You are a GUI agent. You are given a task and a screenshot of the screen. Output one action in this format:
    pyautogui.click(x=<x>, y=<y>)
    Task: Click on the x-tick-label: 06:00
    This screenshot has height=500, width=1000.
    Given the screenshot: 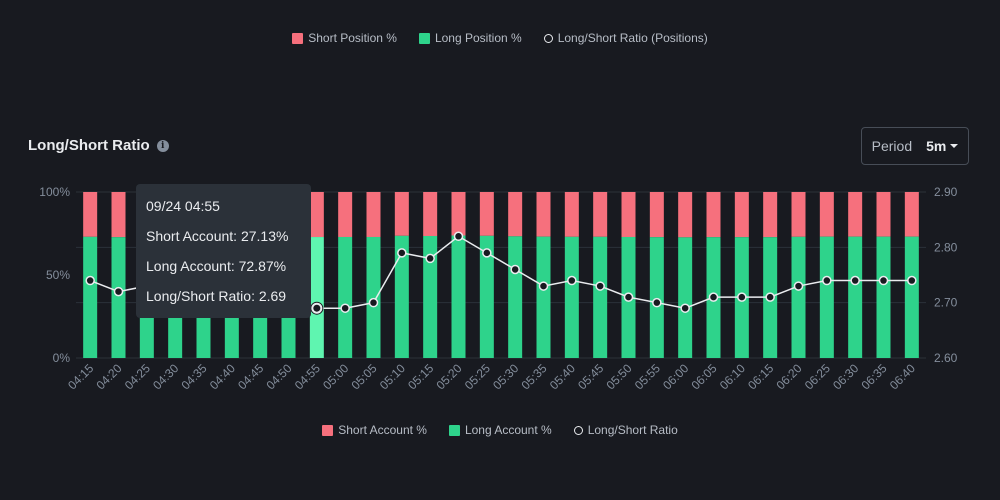 What is the action you would take?
    pyautogui.click(x=675, y=376)
    